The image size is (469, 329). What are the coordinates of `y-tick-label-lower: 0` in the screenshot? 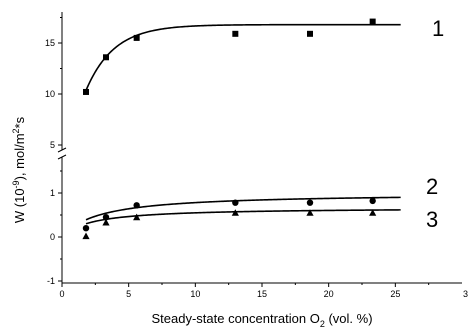 It's located at (52, 237).